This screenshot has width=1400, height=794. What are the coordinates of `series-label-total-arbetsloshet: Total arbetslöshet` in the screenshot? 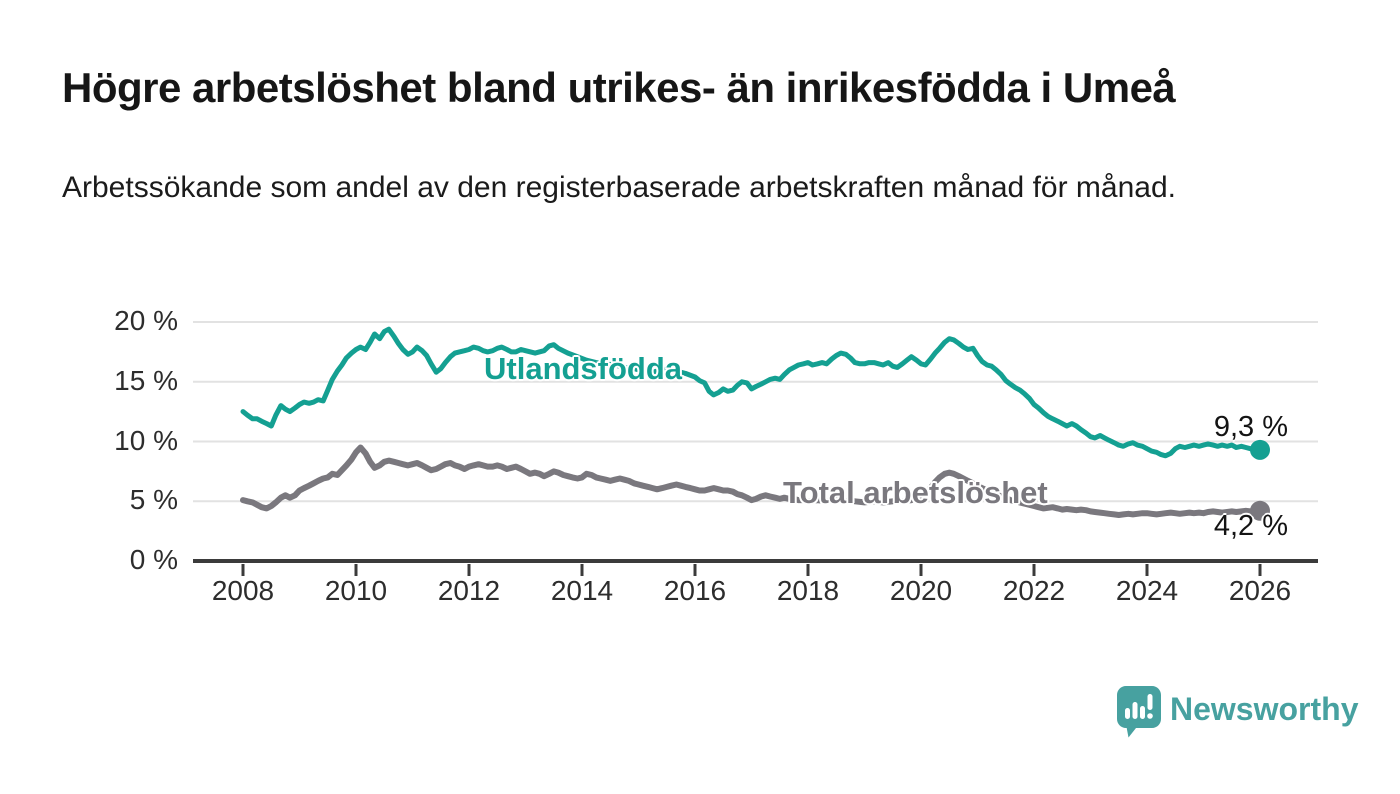 It's located at (915, 492).